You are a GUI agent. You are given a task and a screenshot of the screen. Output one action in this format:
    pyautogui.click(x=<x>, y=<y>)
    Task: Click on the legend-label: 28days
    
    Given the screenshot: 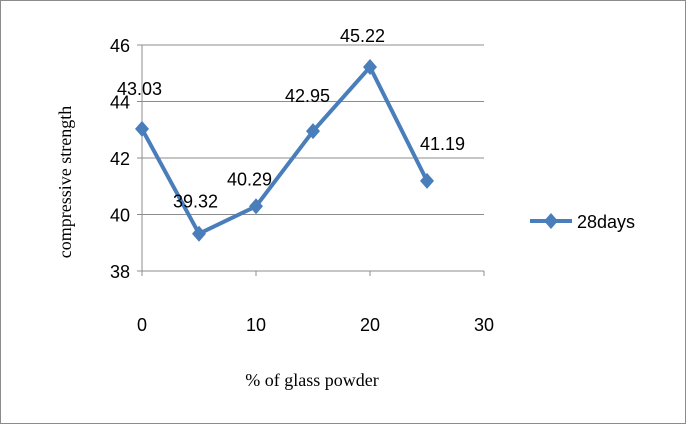 What is the action you would take?
    pyautogui.click(x=606, y=222)
    